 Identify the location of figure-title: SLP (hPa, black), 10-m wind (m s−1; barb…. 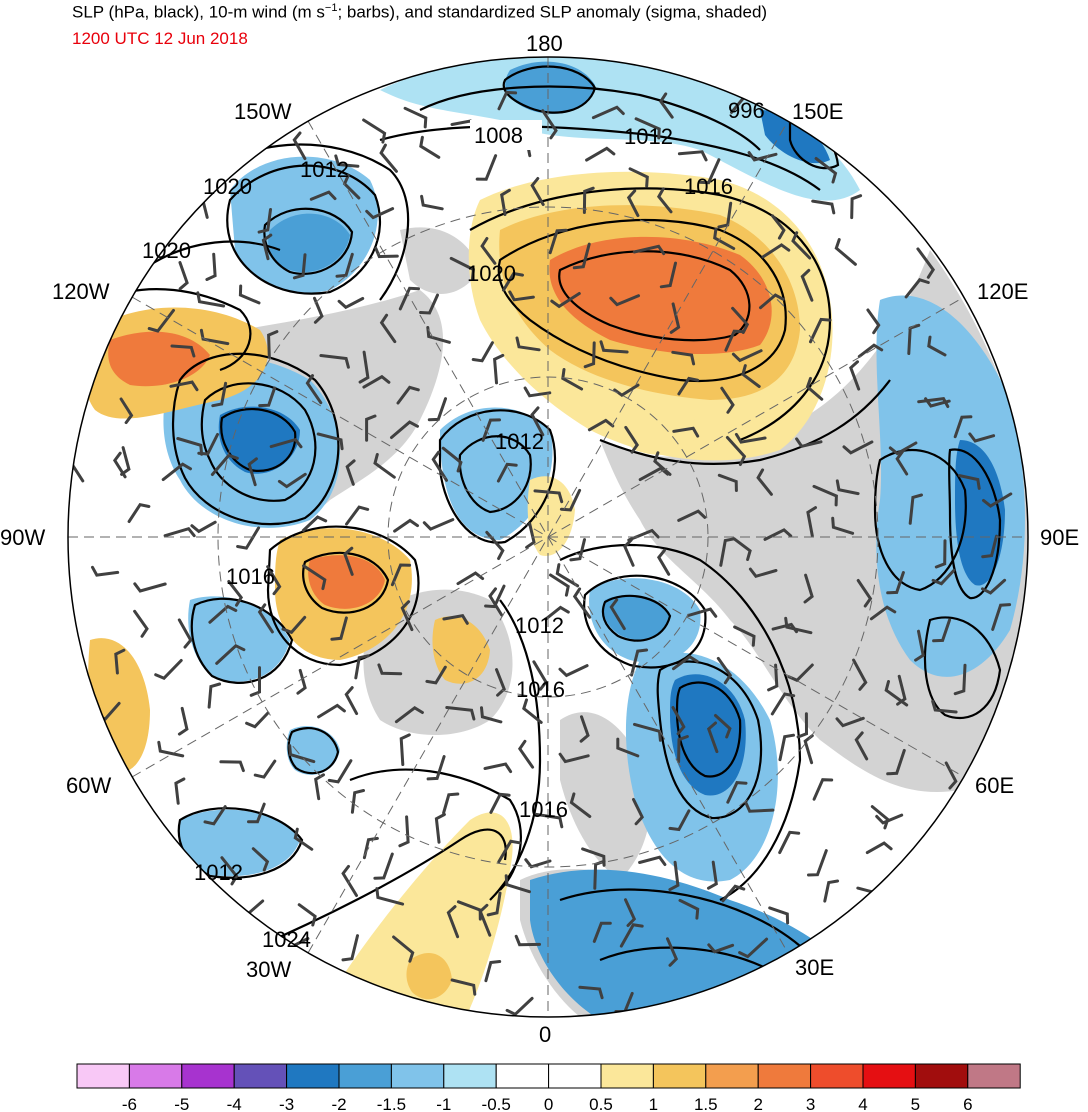
(420, 12).